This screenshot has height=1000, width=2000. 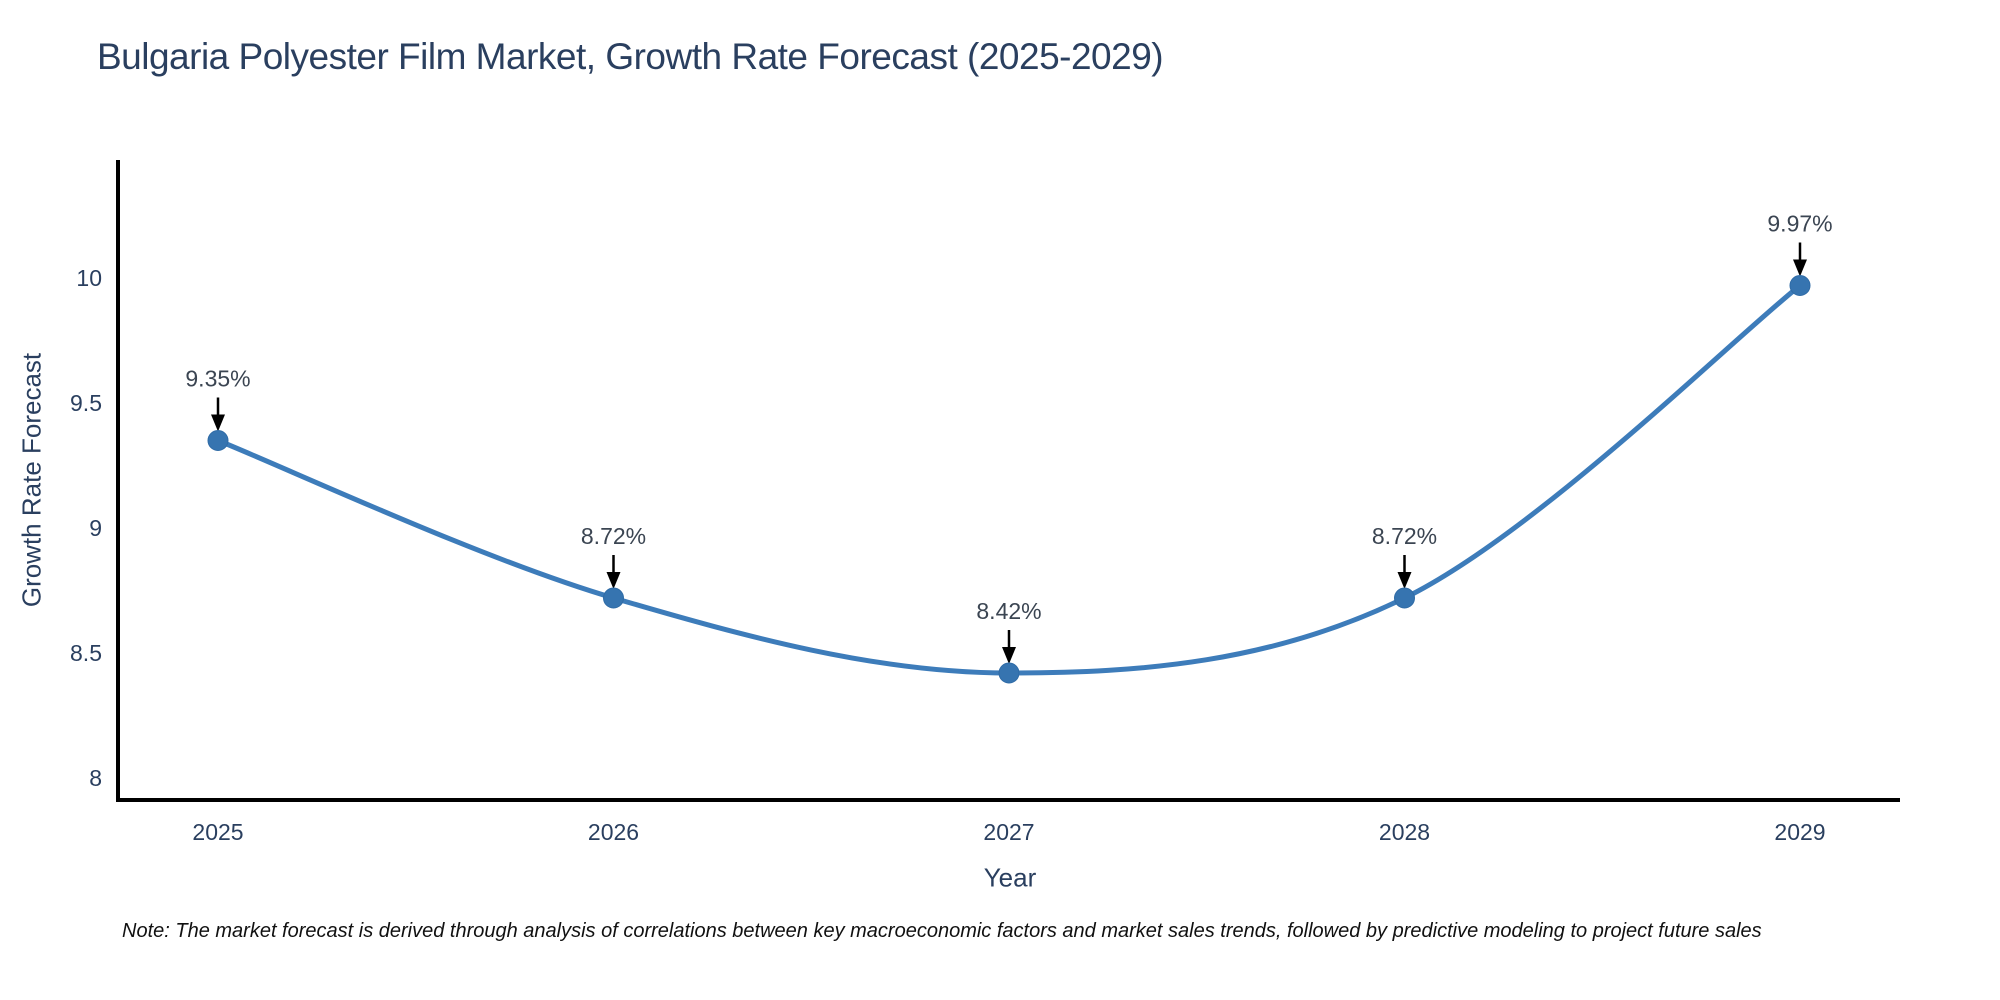 I want to click on data-point-label: 8.42%, so click(x=1008, y=611).